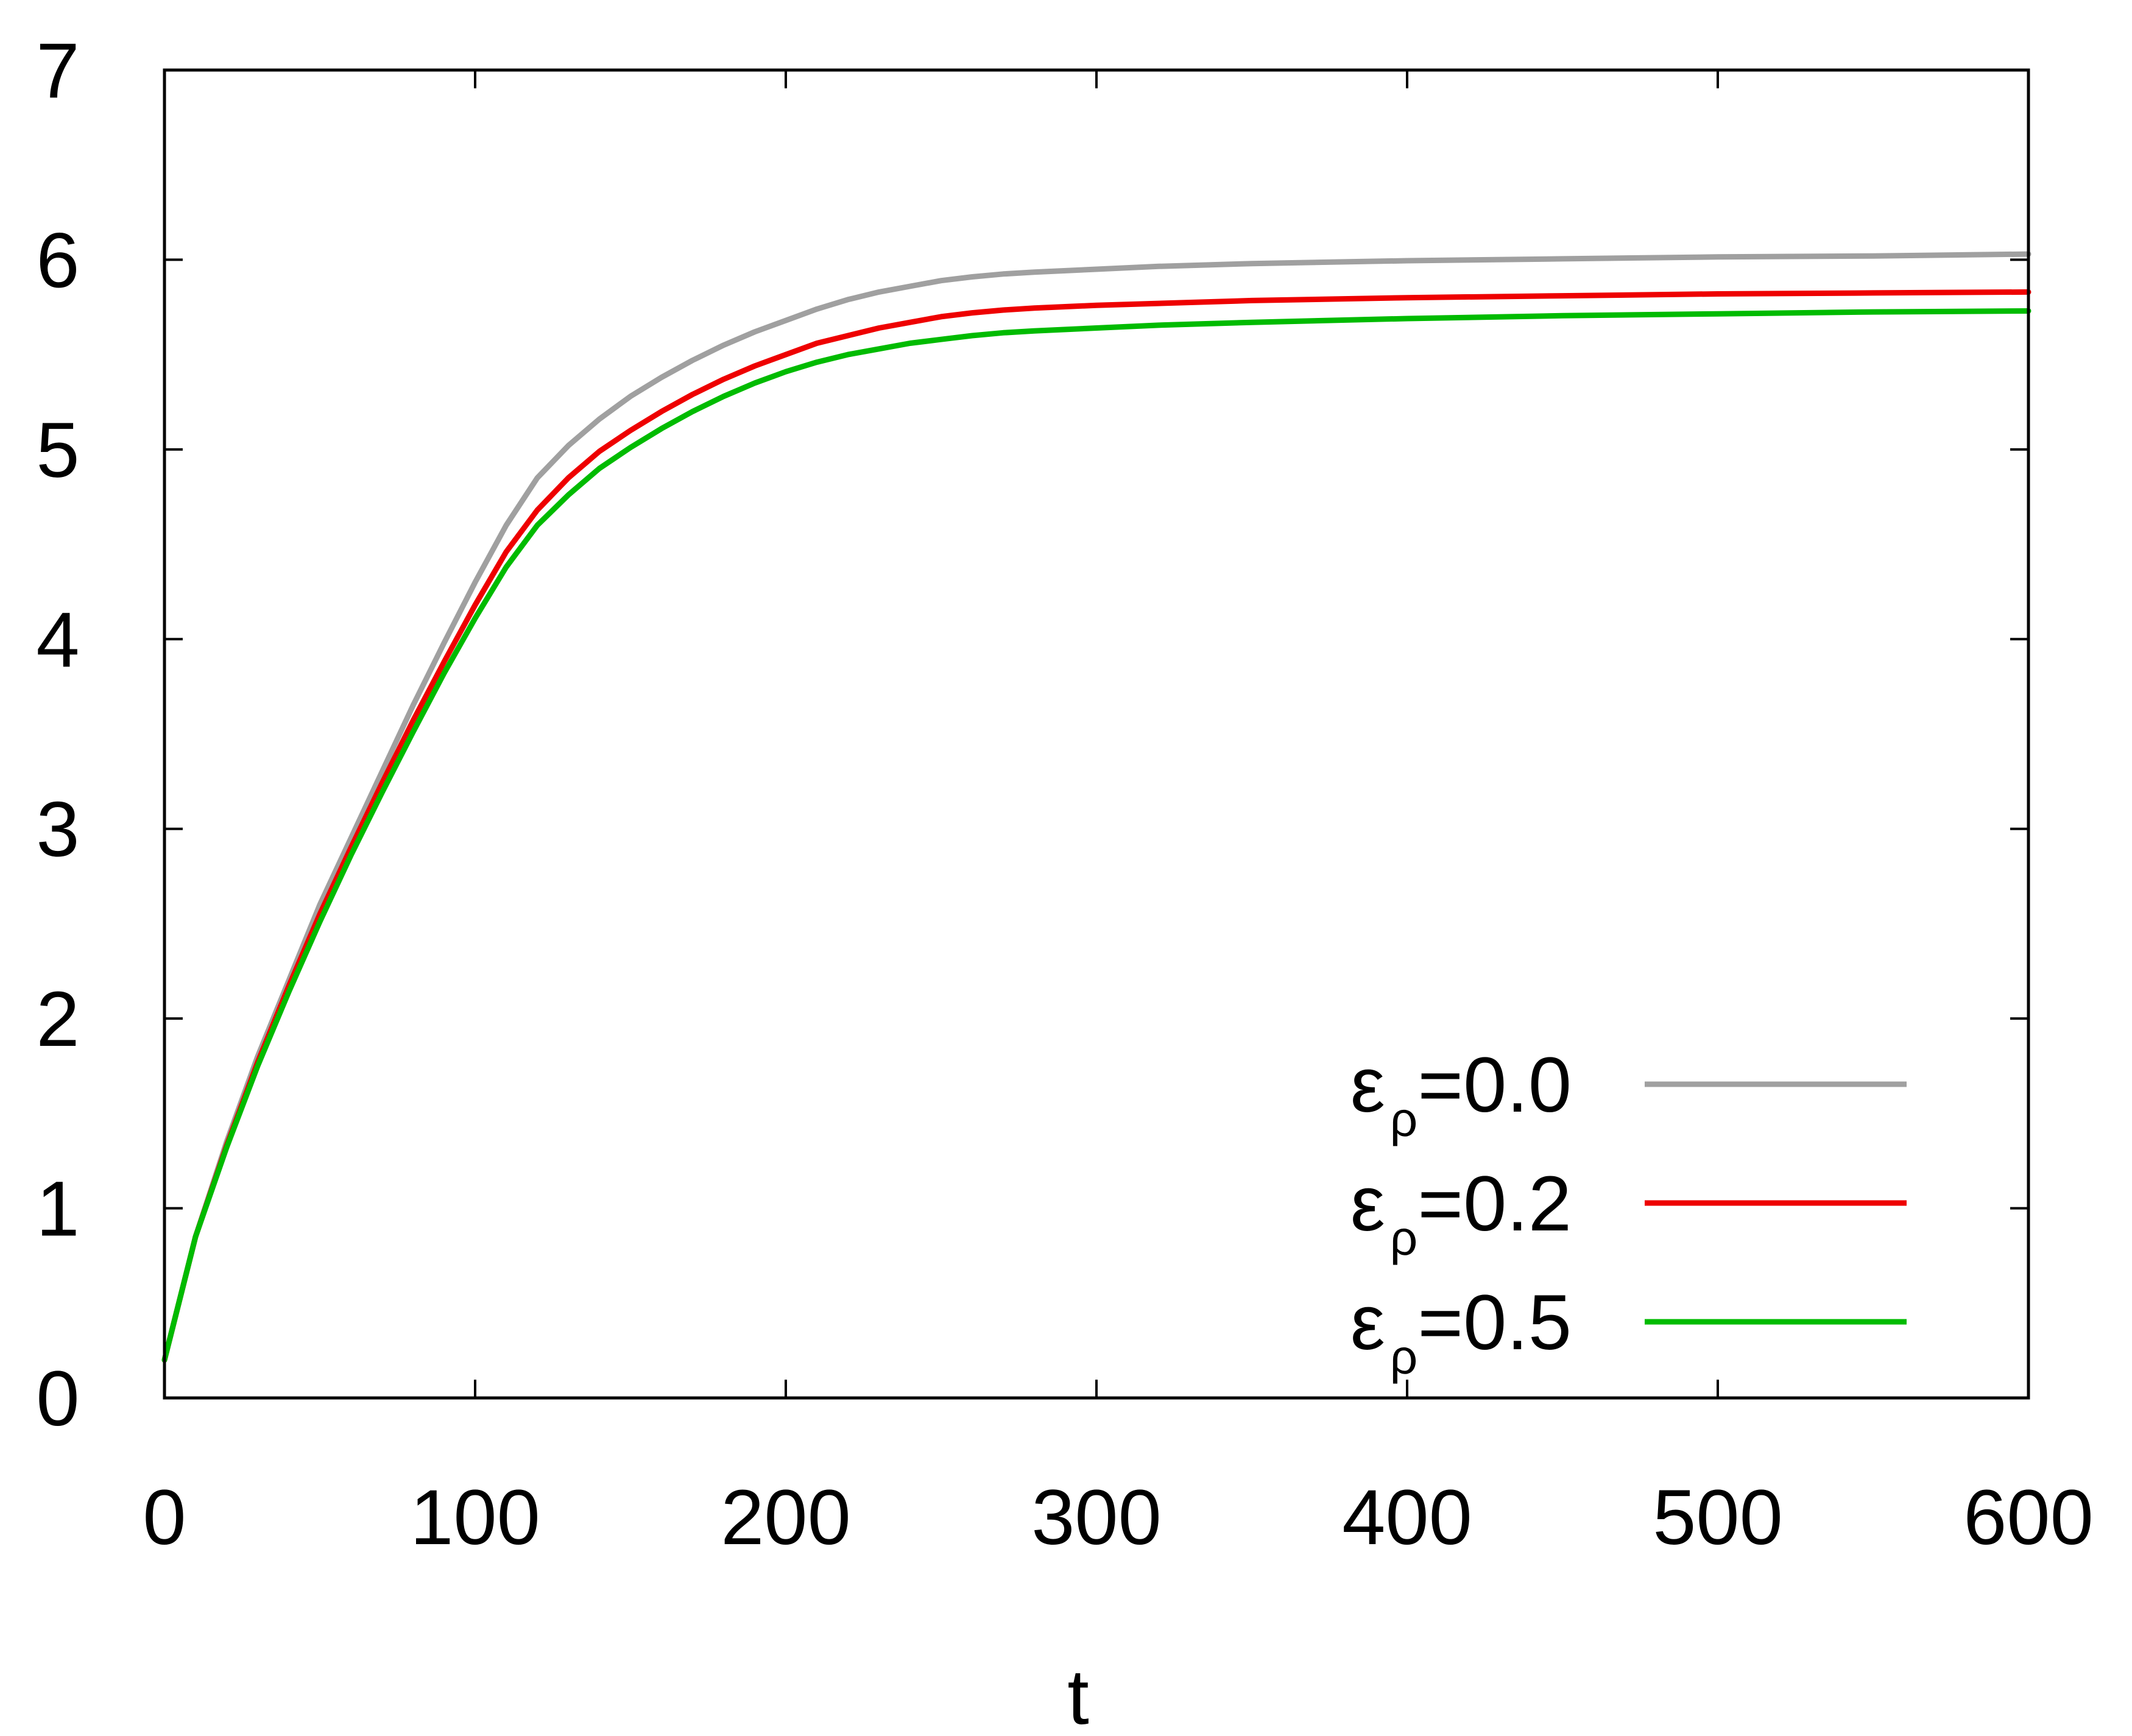 The image size is (2132, 1736). What do you see at coordinates (1628, 1213) in the screenshot?
I see `legend: ε ρ=0.0 ε ρ=0.2 ε ρ=0.5` at bounding box center [1628, 1213].